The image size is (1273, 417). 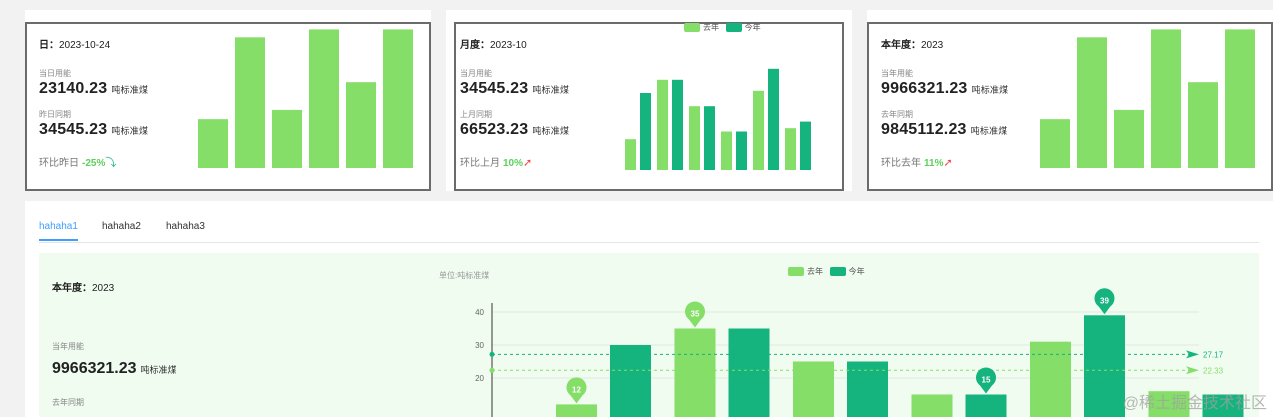 What do you see at coordinates (917, 163) in the screenshot?
I see `comparison: 环比去年 11%➚` at bounding box center [917, 163].